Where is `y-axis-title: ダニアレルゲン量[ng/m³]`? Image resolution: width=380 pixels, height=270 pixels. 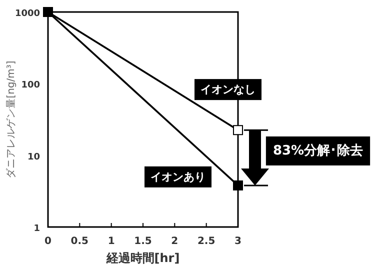
y-axis-title: ダニアレルゲン量[ng/m³] is located at coordinates (11, 119).